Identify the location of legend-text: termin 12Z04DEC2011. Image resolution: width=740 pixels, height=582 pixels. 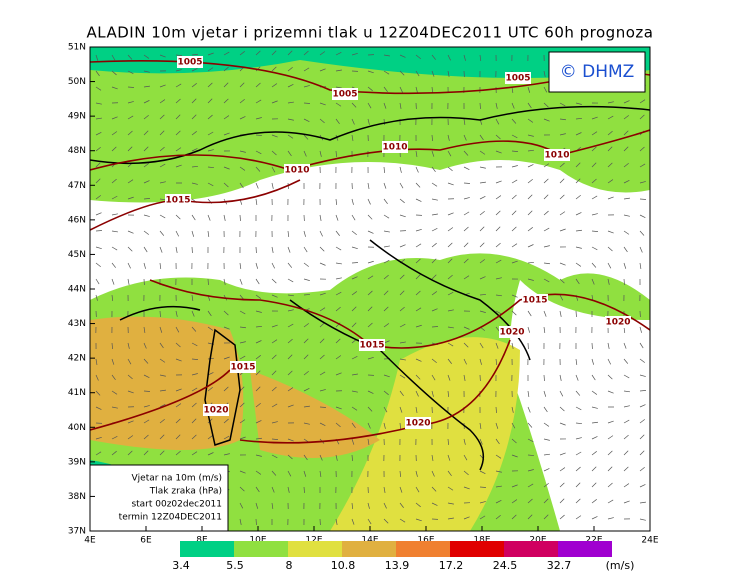
(170, 518).